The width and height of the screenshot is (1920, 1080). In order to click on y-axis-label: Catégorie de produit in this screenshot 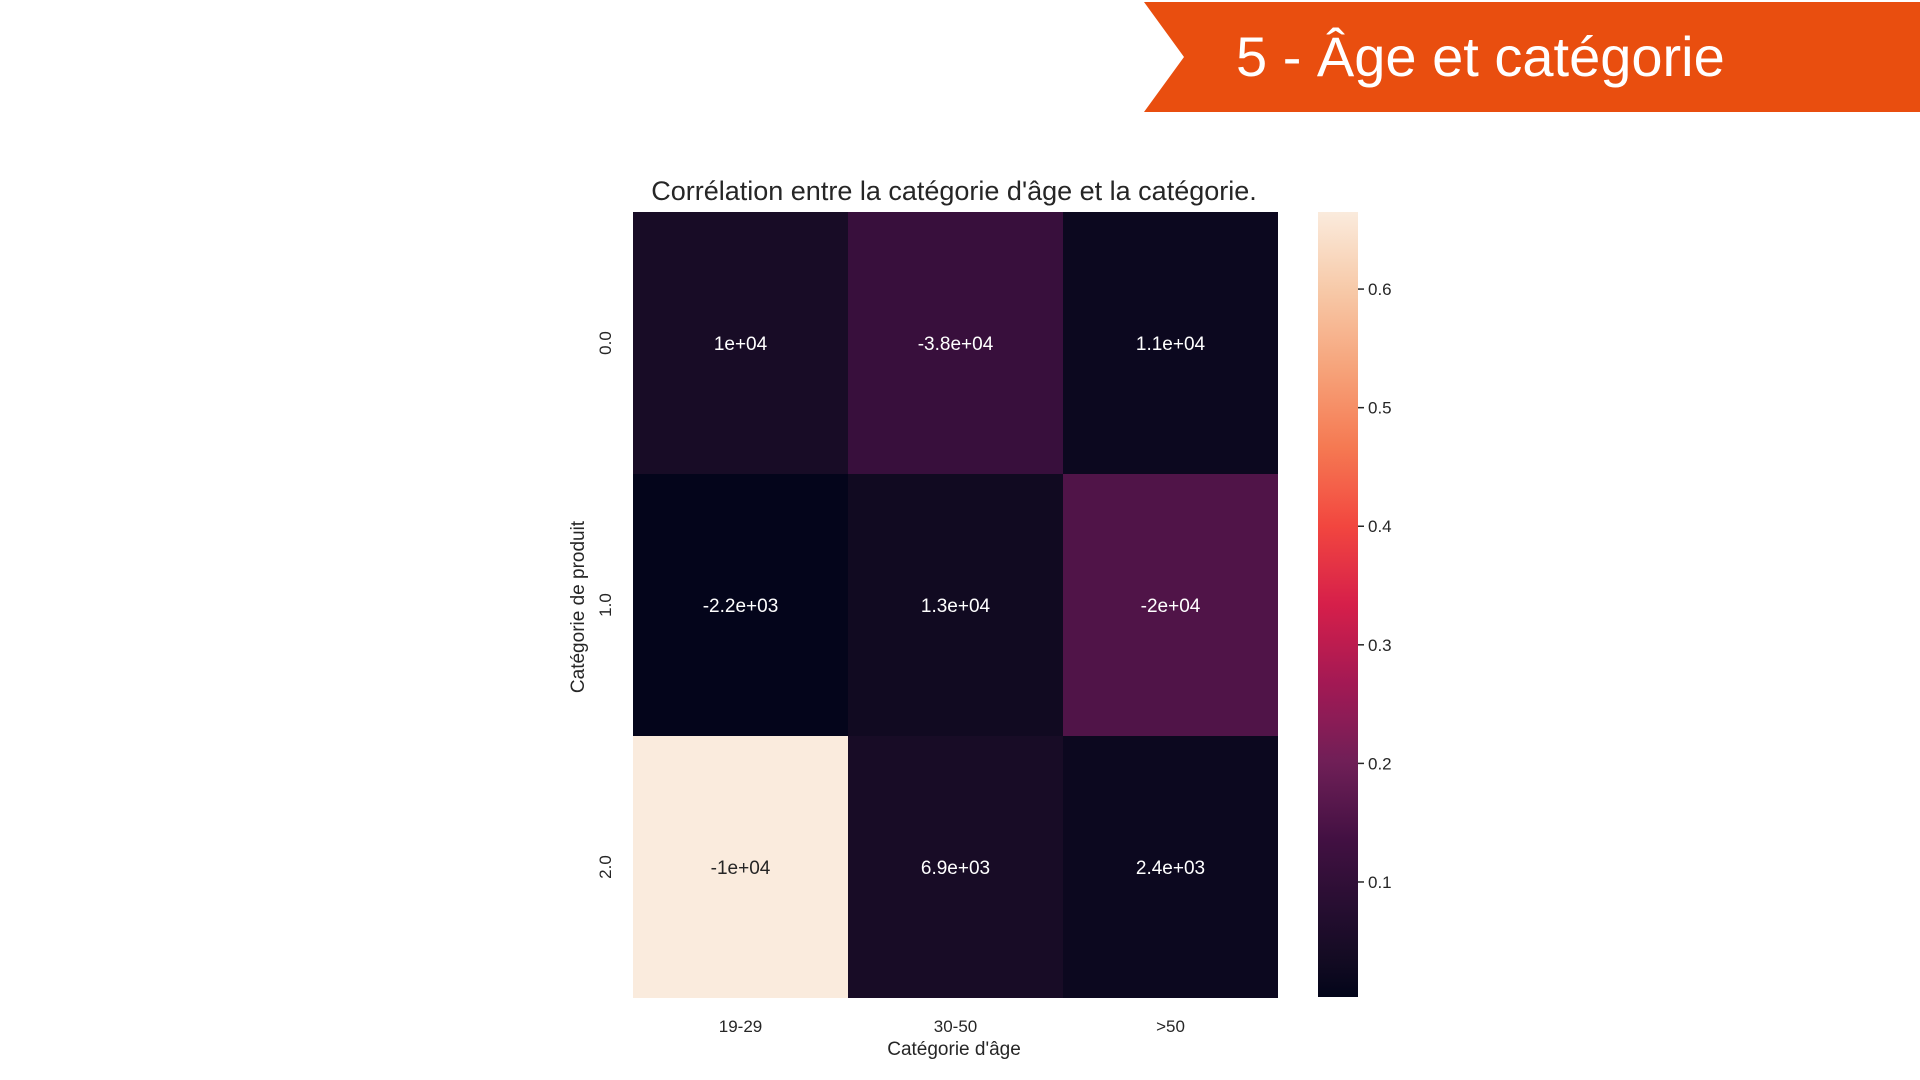, I will do `click(578, 606)`.